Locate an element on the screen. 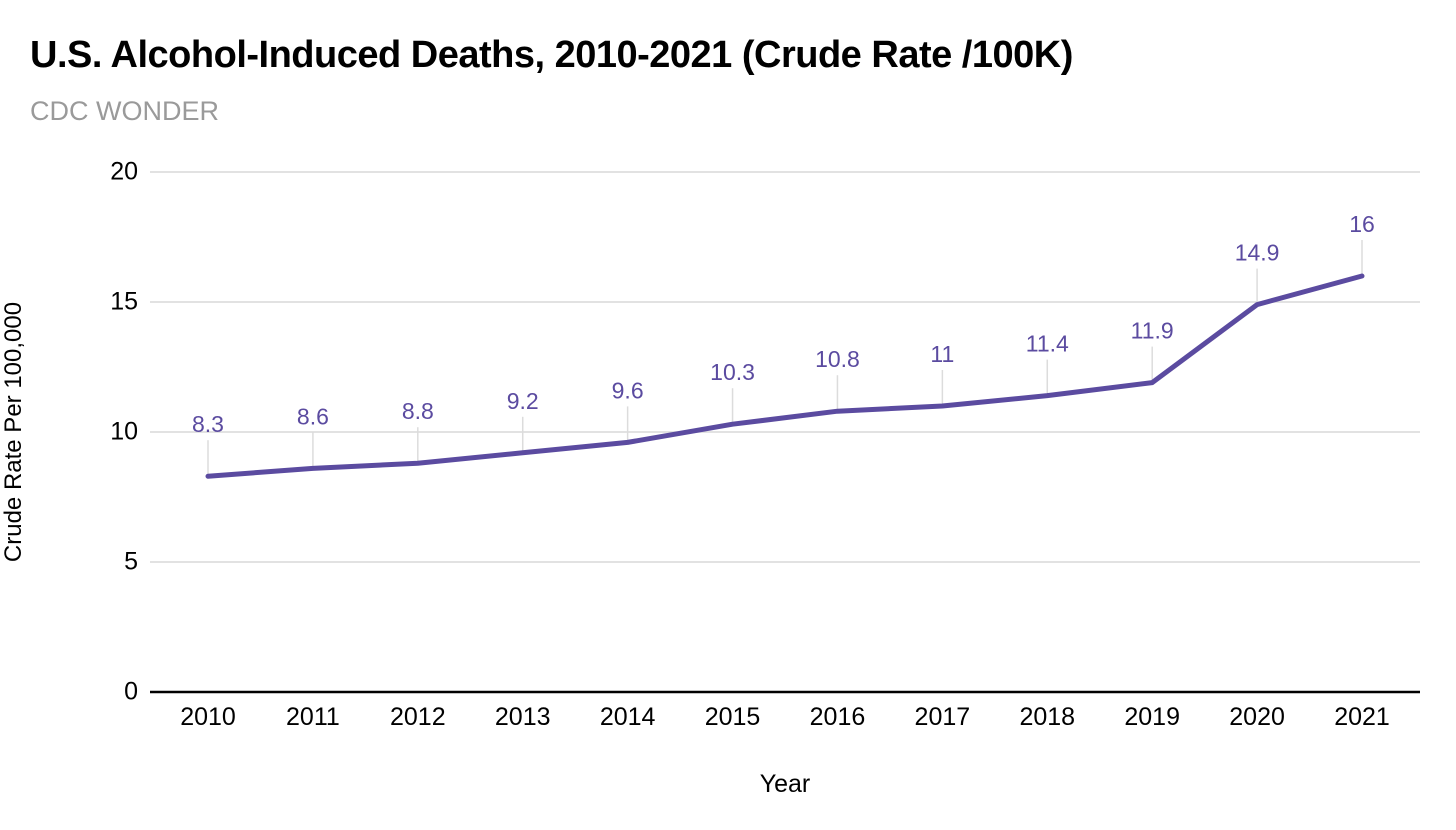 The height and width of the screenshot is (830, 1456). x-tick-label: 2017 is located at coordinates (942, 717).